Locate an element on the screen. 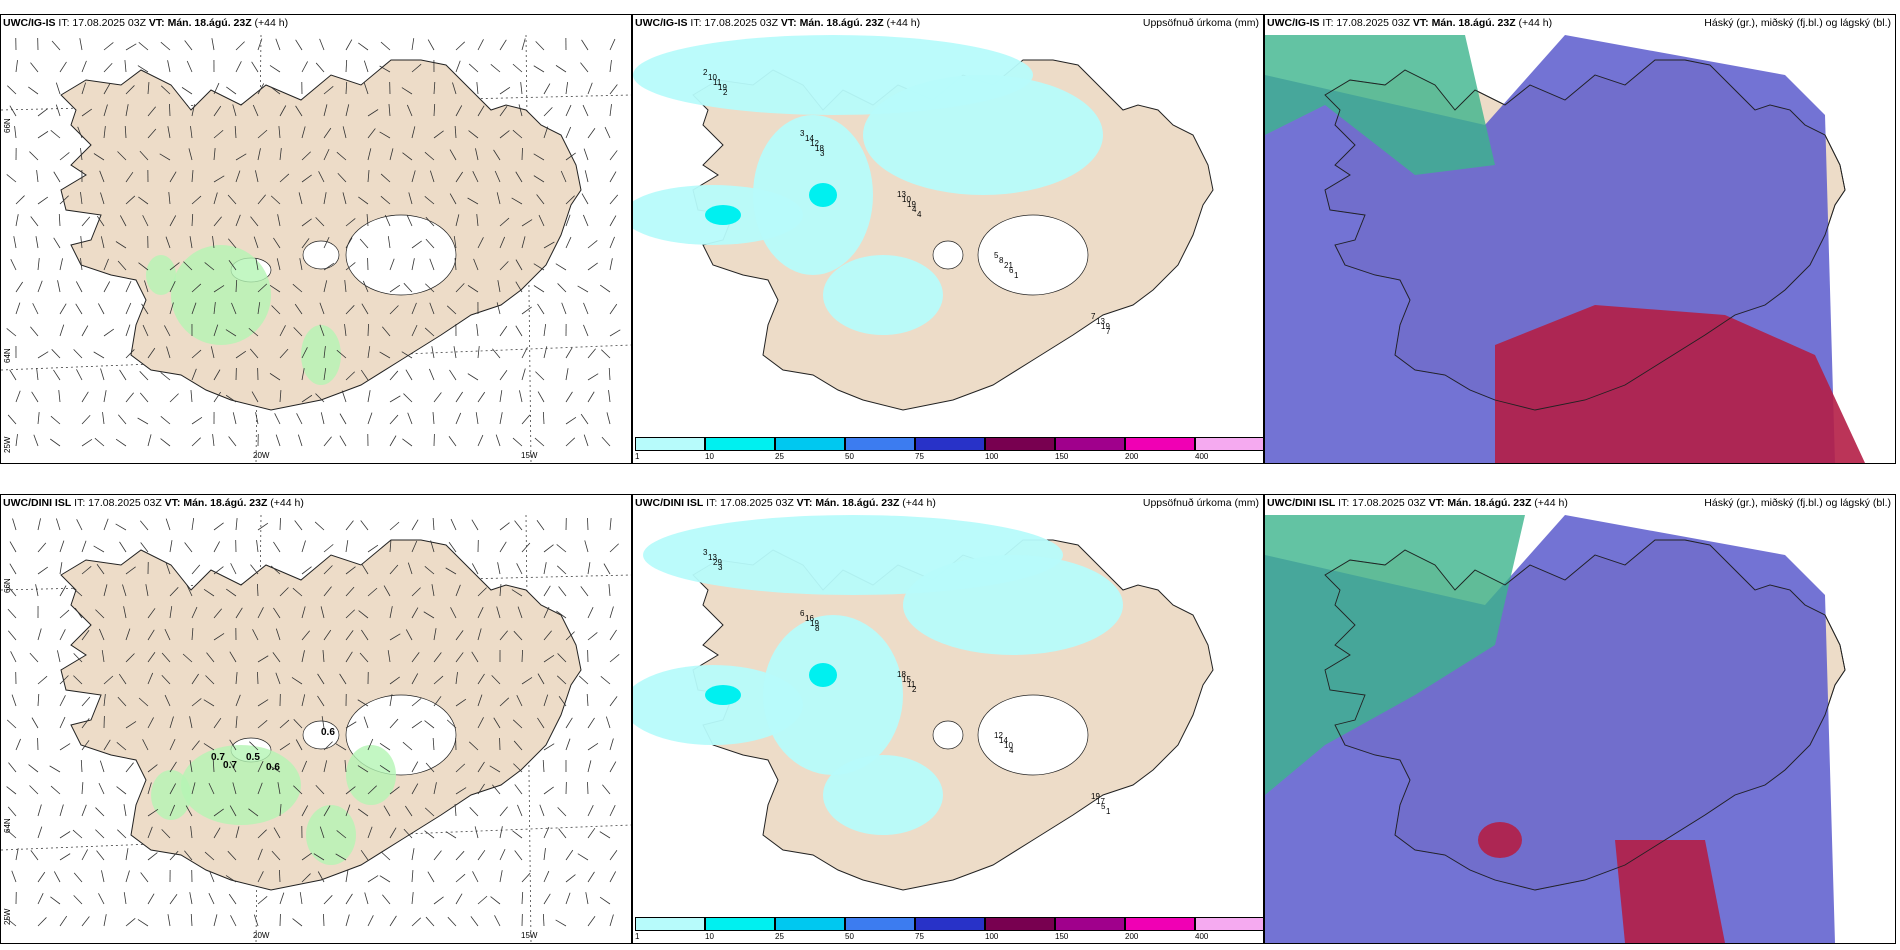  precip-value-label: 13 is located at coordinates (1100, 321).